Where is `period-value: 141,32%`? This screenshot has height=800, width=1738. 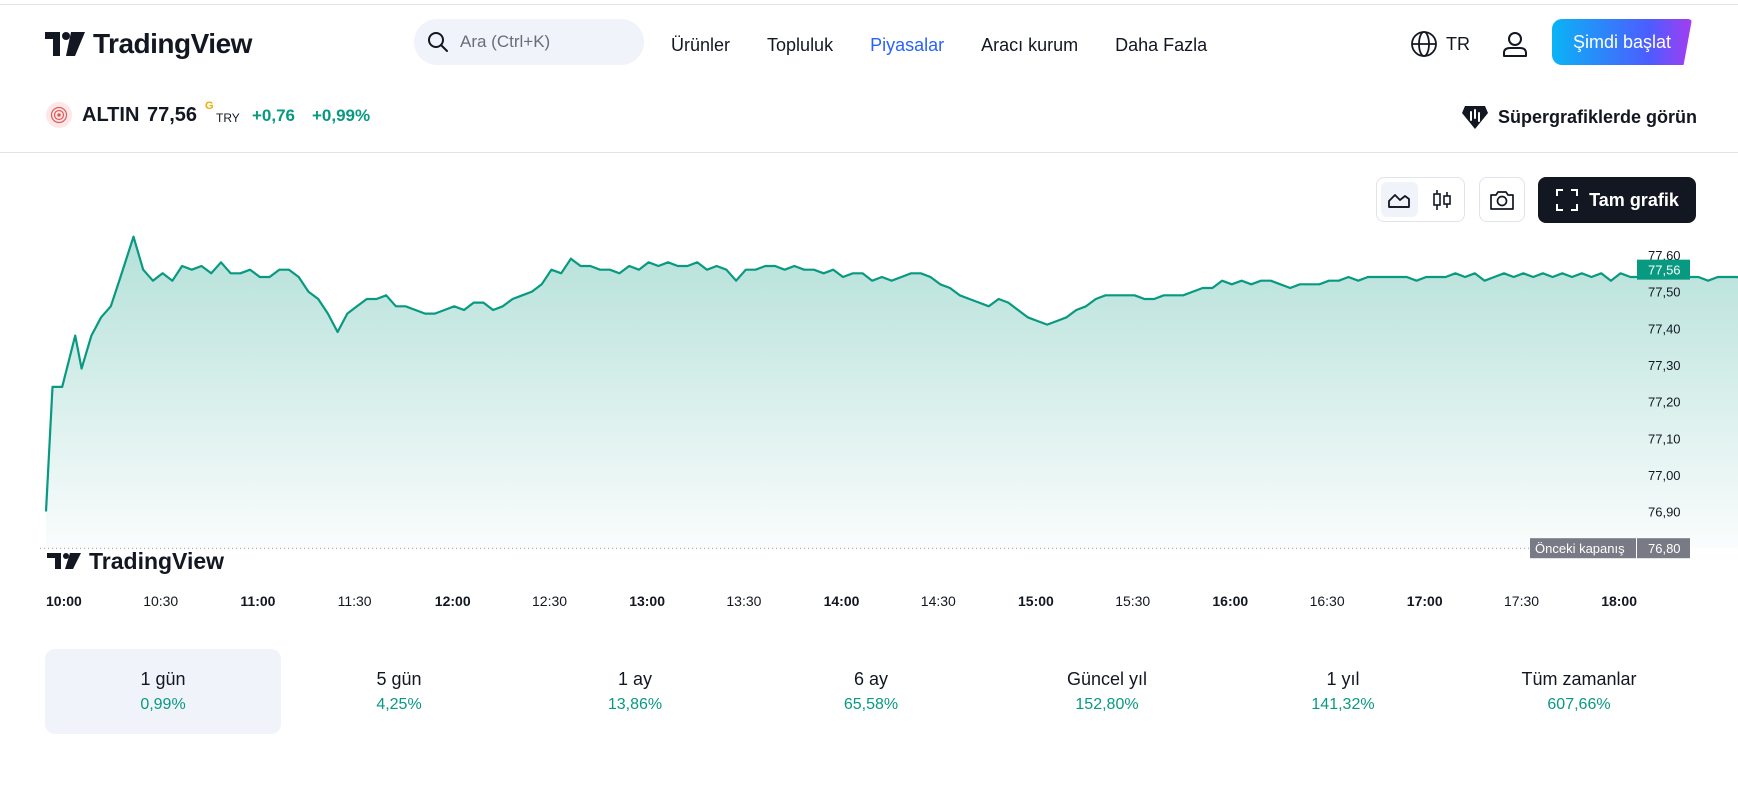
period-value: 141,32% is located at coordinates (1343, 704).